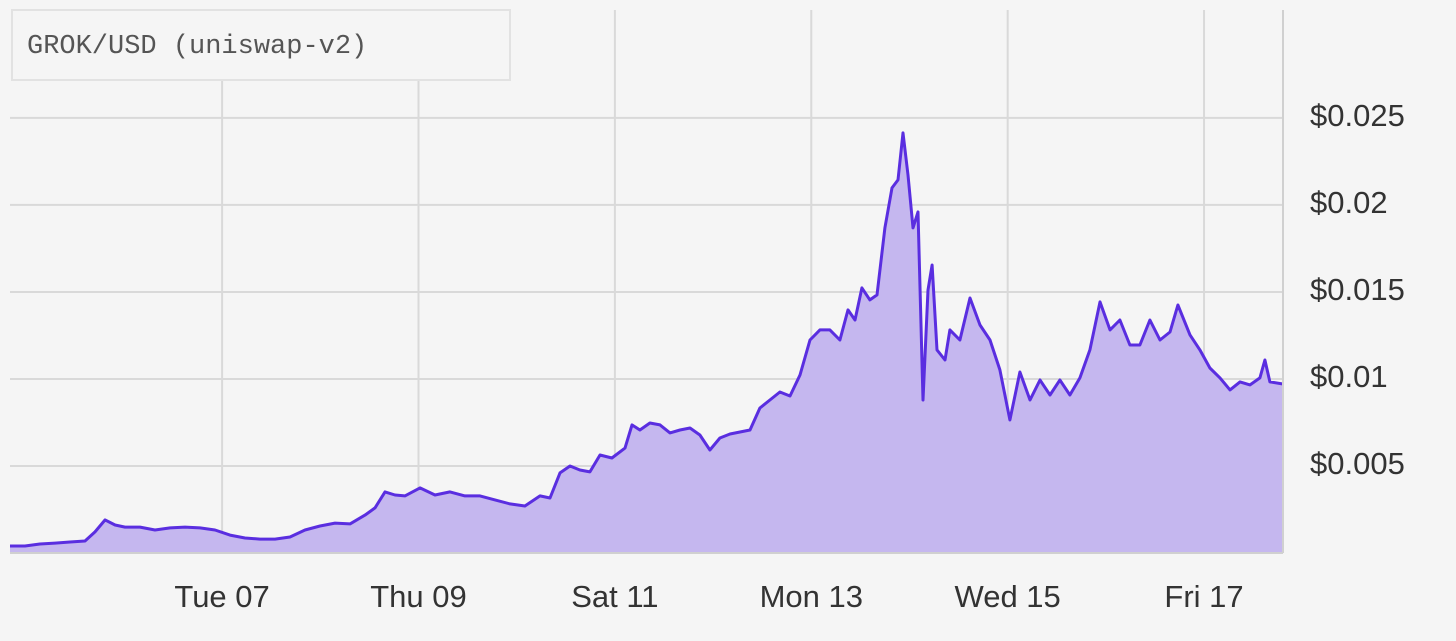 The width and height of the screenshot is (1456, 641). I want to click on x-tick-label: Mon 13, so click(811, 596).